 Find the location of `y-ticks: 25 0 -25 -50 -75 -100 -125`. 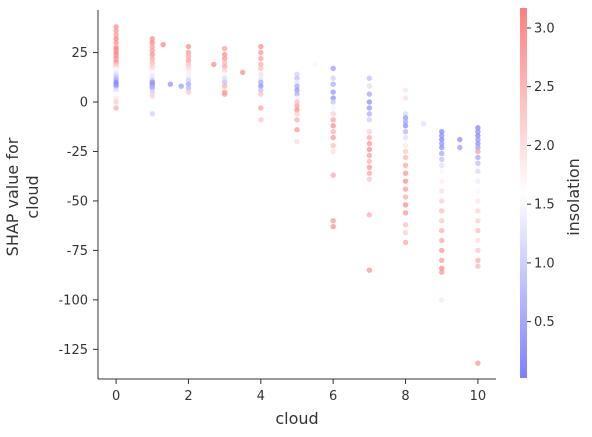

y-ticks: 25 0 -25 -50 -75 -100 -125 is located at coordinates (78, 202).